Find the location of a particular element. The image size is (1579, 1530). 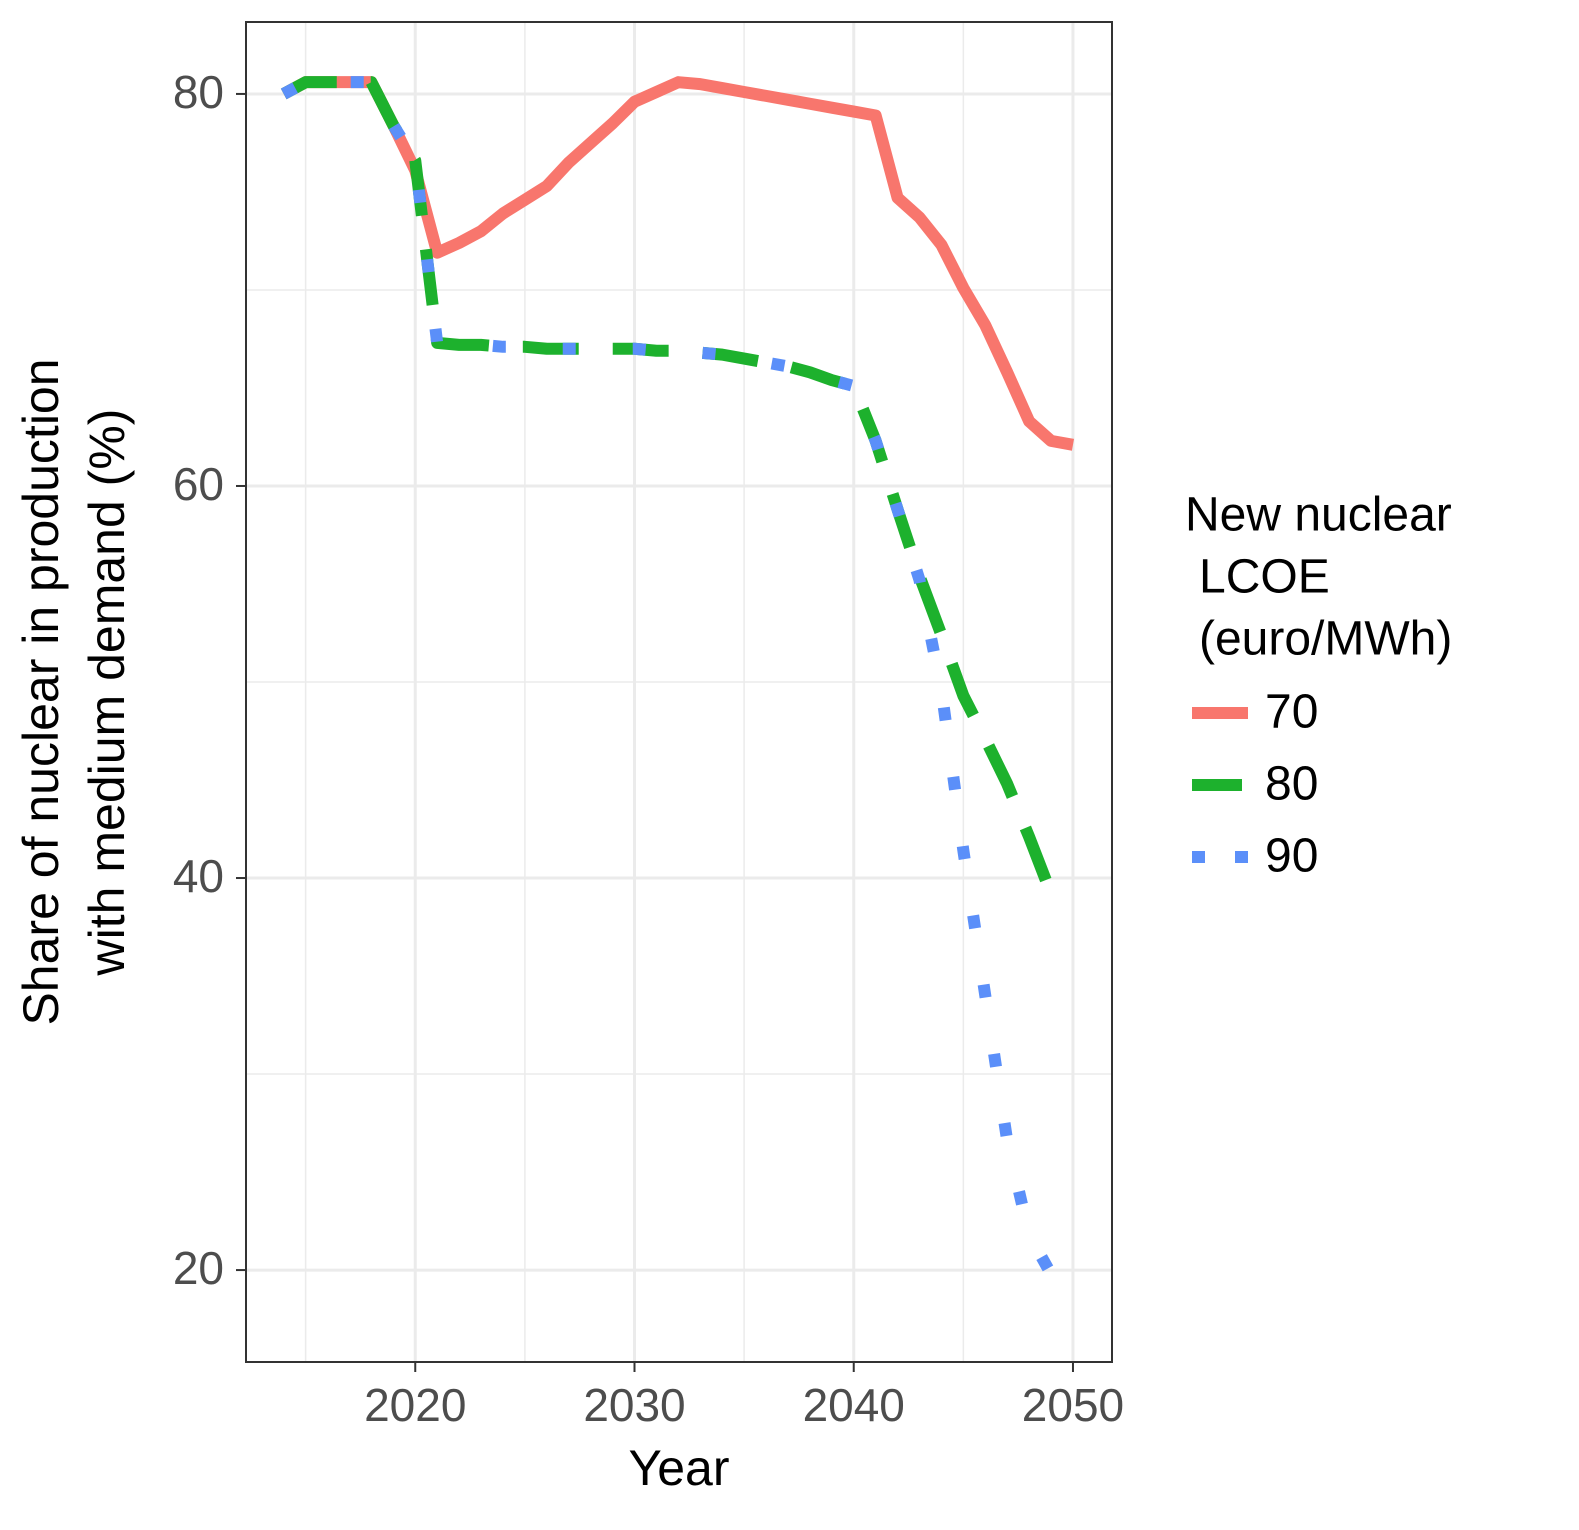

x-tick-label: 2040 is located at coordinates (854, 1405).